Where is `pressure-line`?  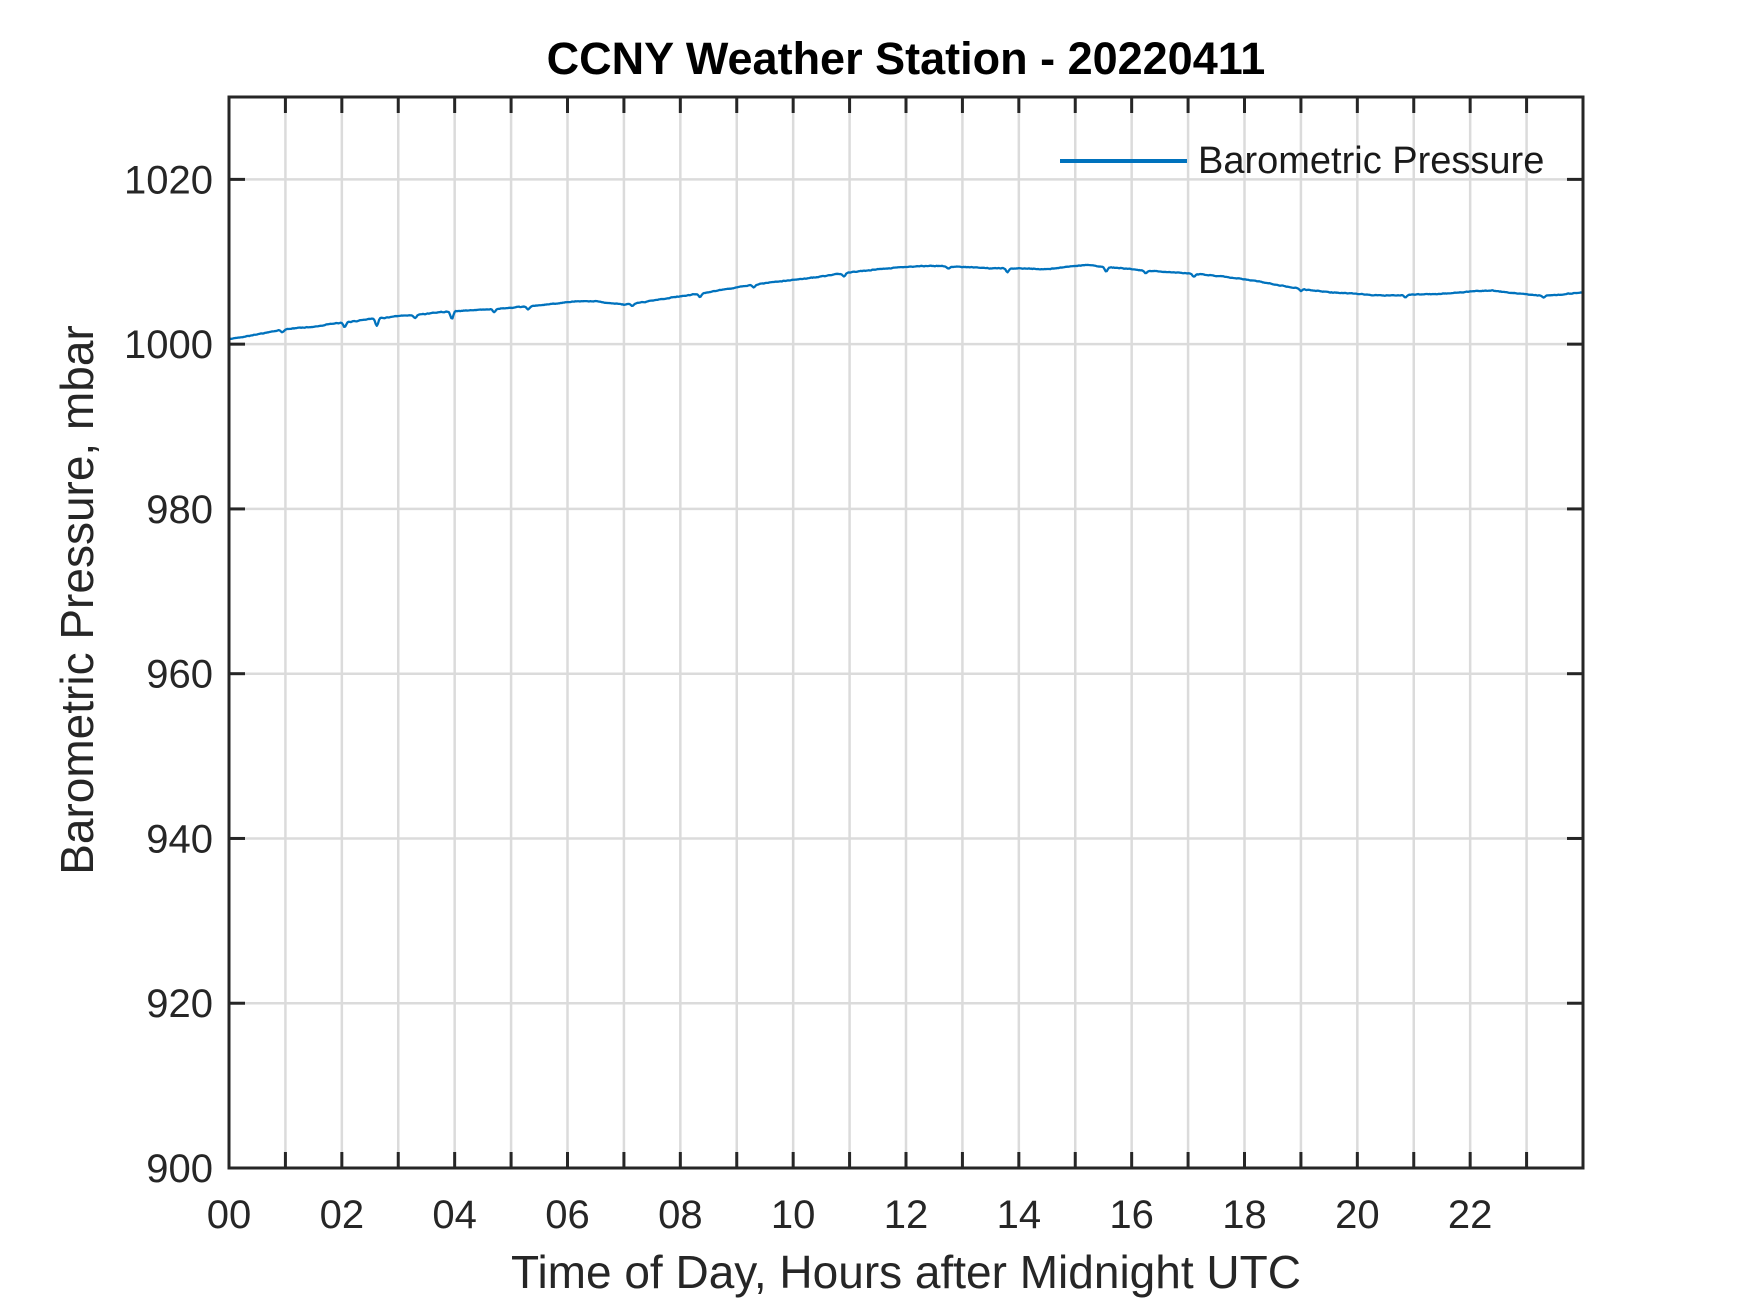 pressure-line is located at coordinates (905, 302).